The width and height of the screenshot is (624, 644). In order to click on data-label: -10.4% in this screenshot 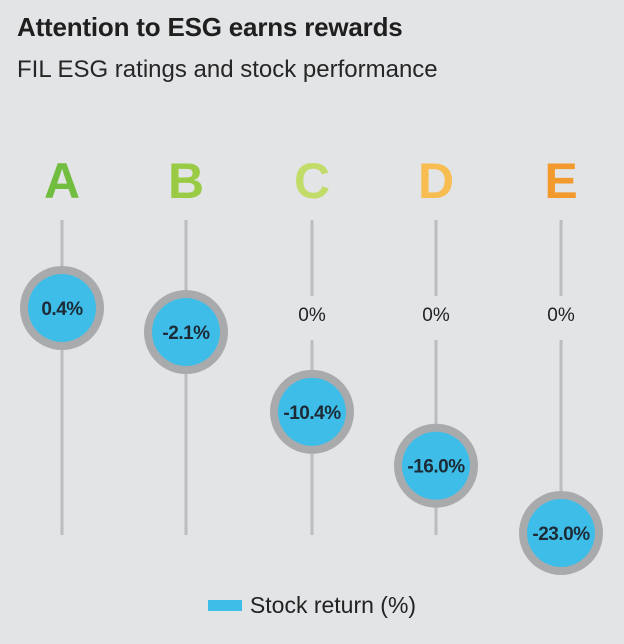, I will do `click(312, 413)`.